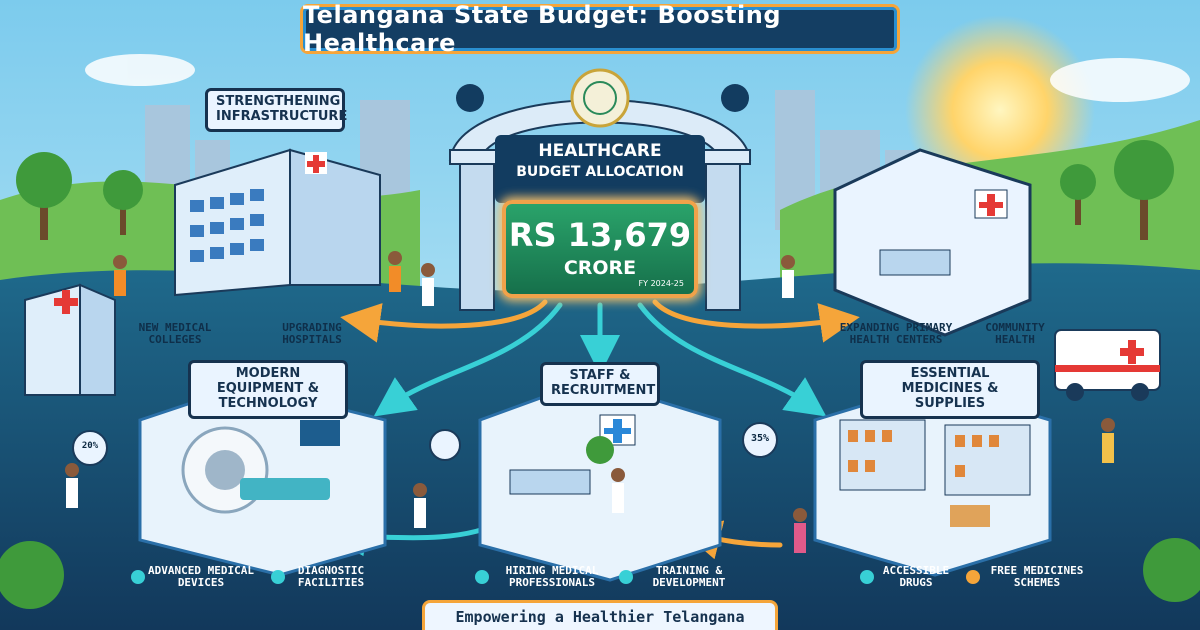 This screenshot has height=630, width=1200. Describe the element at coordinates (201, 576) in the screenshot. I see `label-advanced-medical-devices: Advanced Medical Devices` at that location.